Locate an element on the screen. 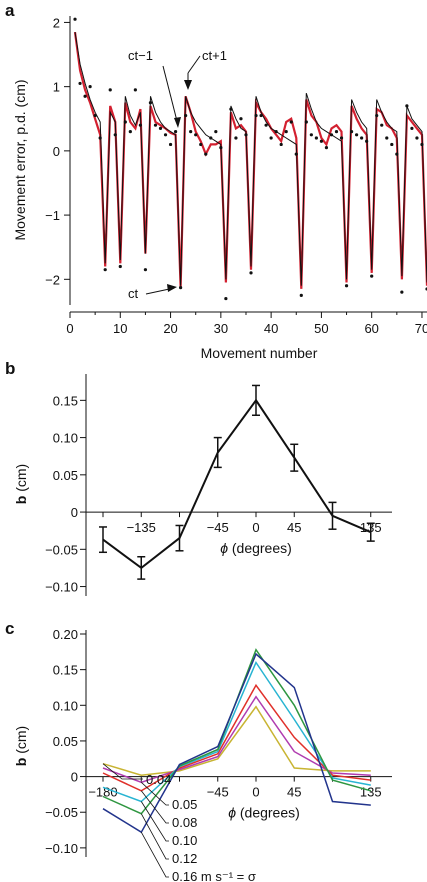 The width and height of the screenshot is (427, 882). panel-a-y-tick-label: 0 is located at coordinates (56, 151).